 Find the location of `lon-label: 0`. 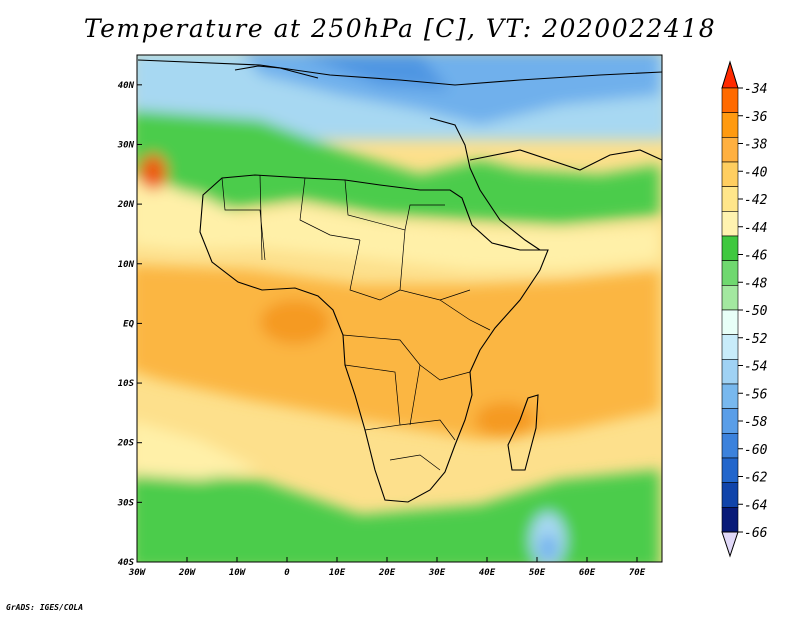

lon-label: 0 is located at coordinates (287, 573).